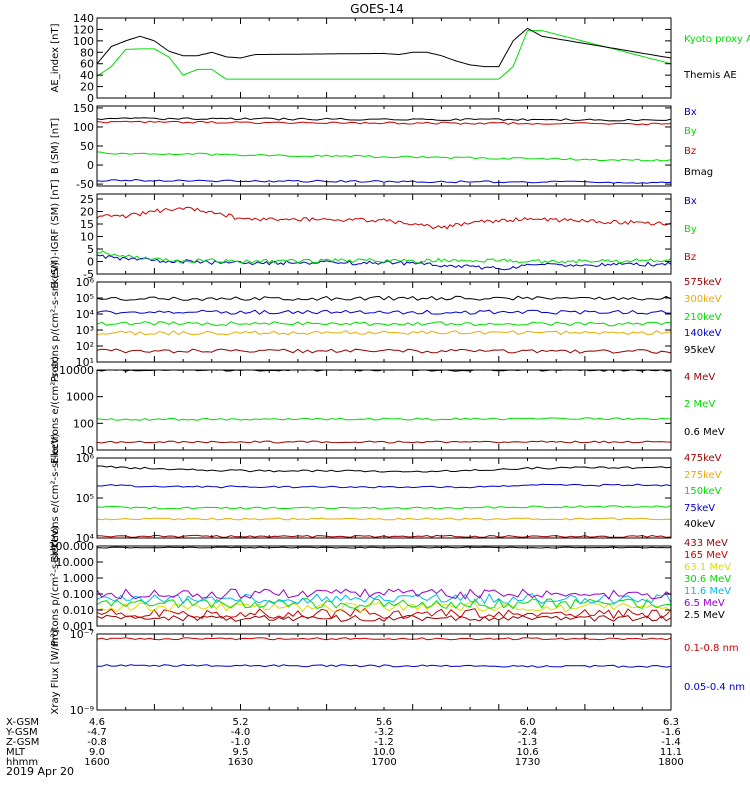 Image resolution: width=750 pixels, height=800 pixels. Describe the element at coordinates (384, 47) in the screenshot. I see `series-themis-ae-line` at that location.